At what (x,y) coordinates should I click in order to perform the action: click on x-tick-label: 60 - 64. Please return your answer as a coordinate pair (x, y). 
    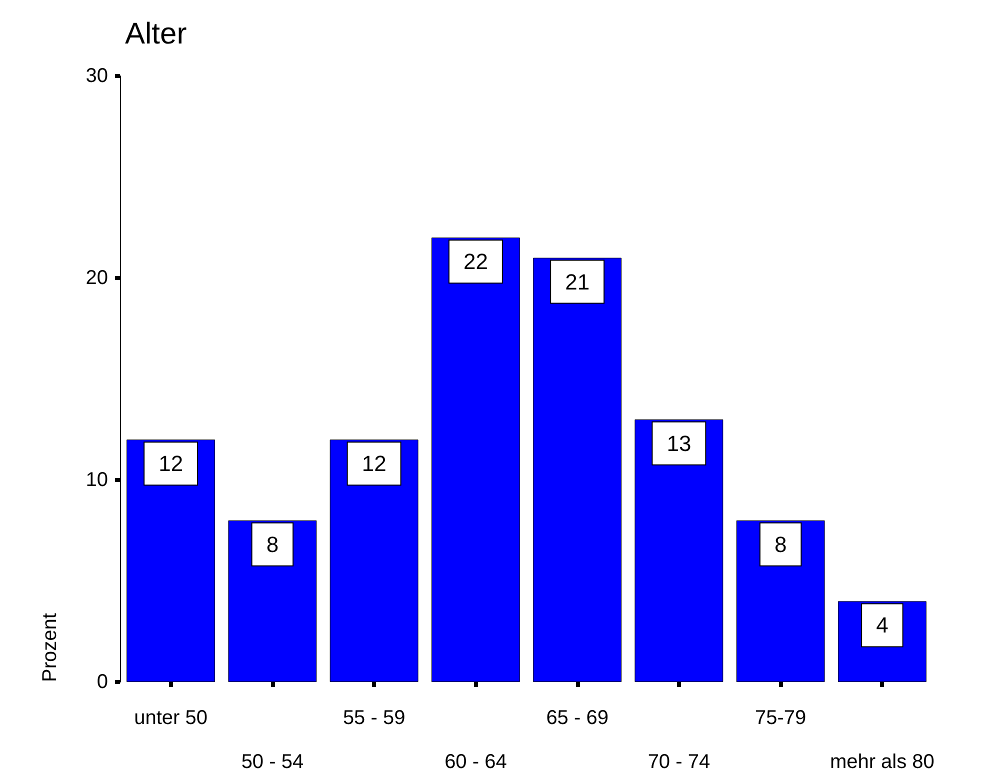
    Looking at the image, I should click on (475, 762).